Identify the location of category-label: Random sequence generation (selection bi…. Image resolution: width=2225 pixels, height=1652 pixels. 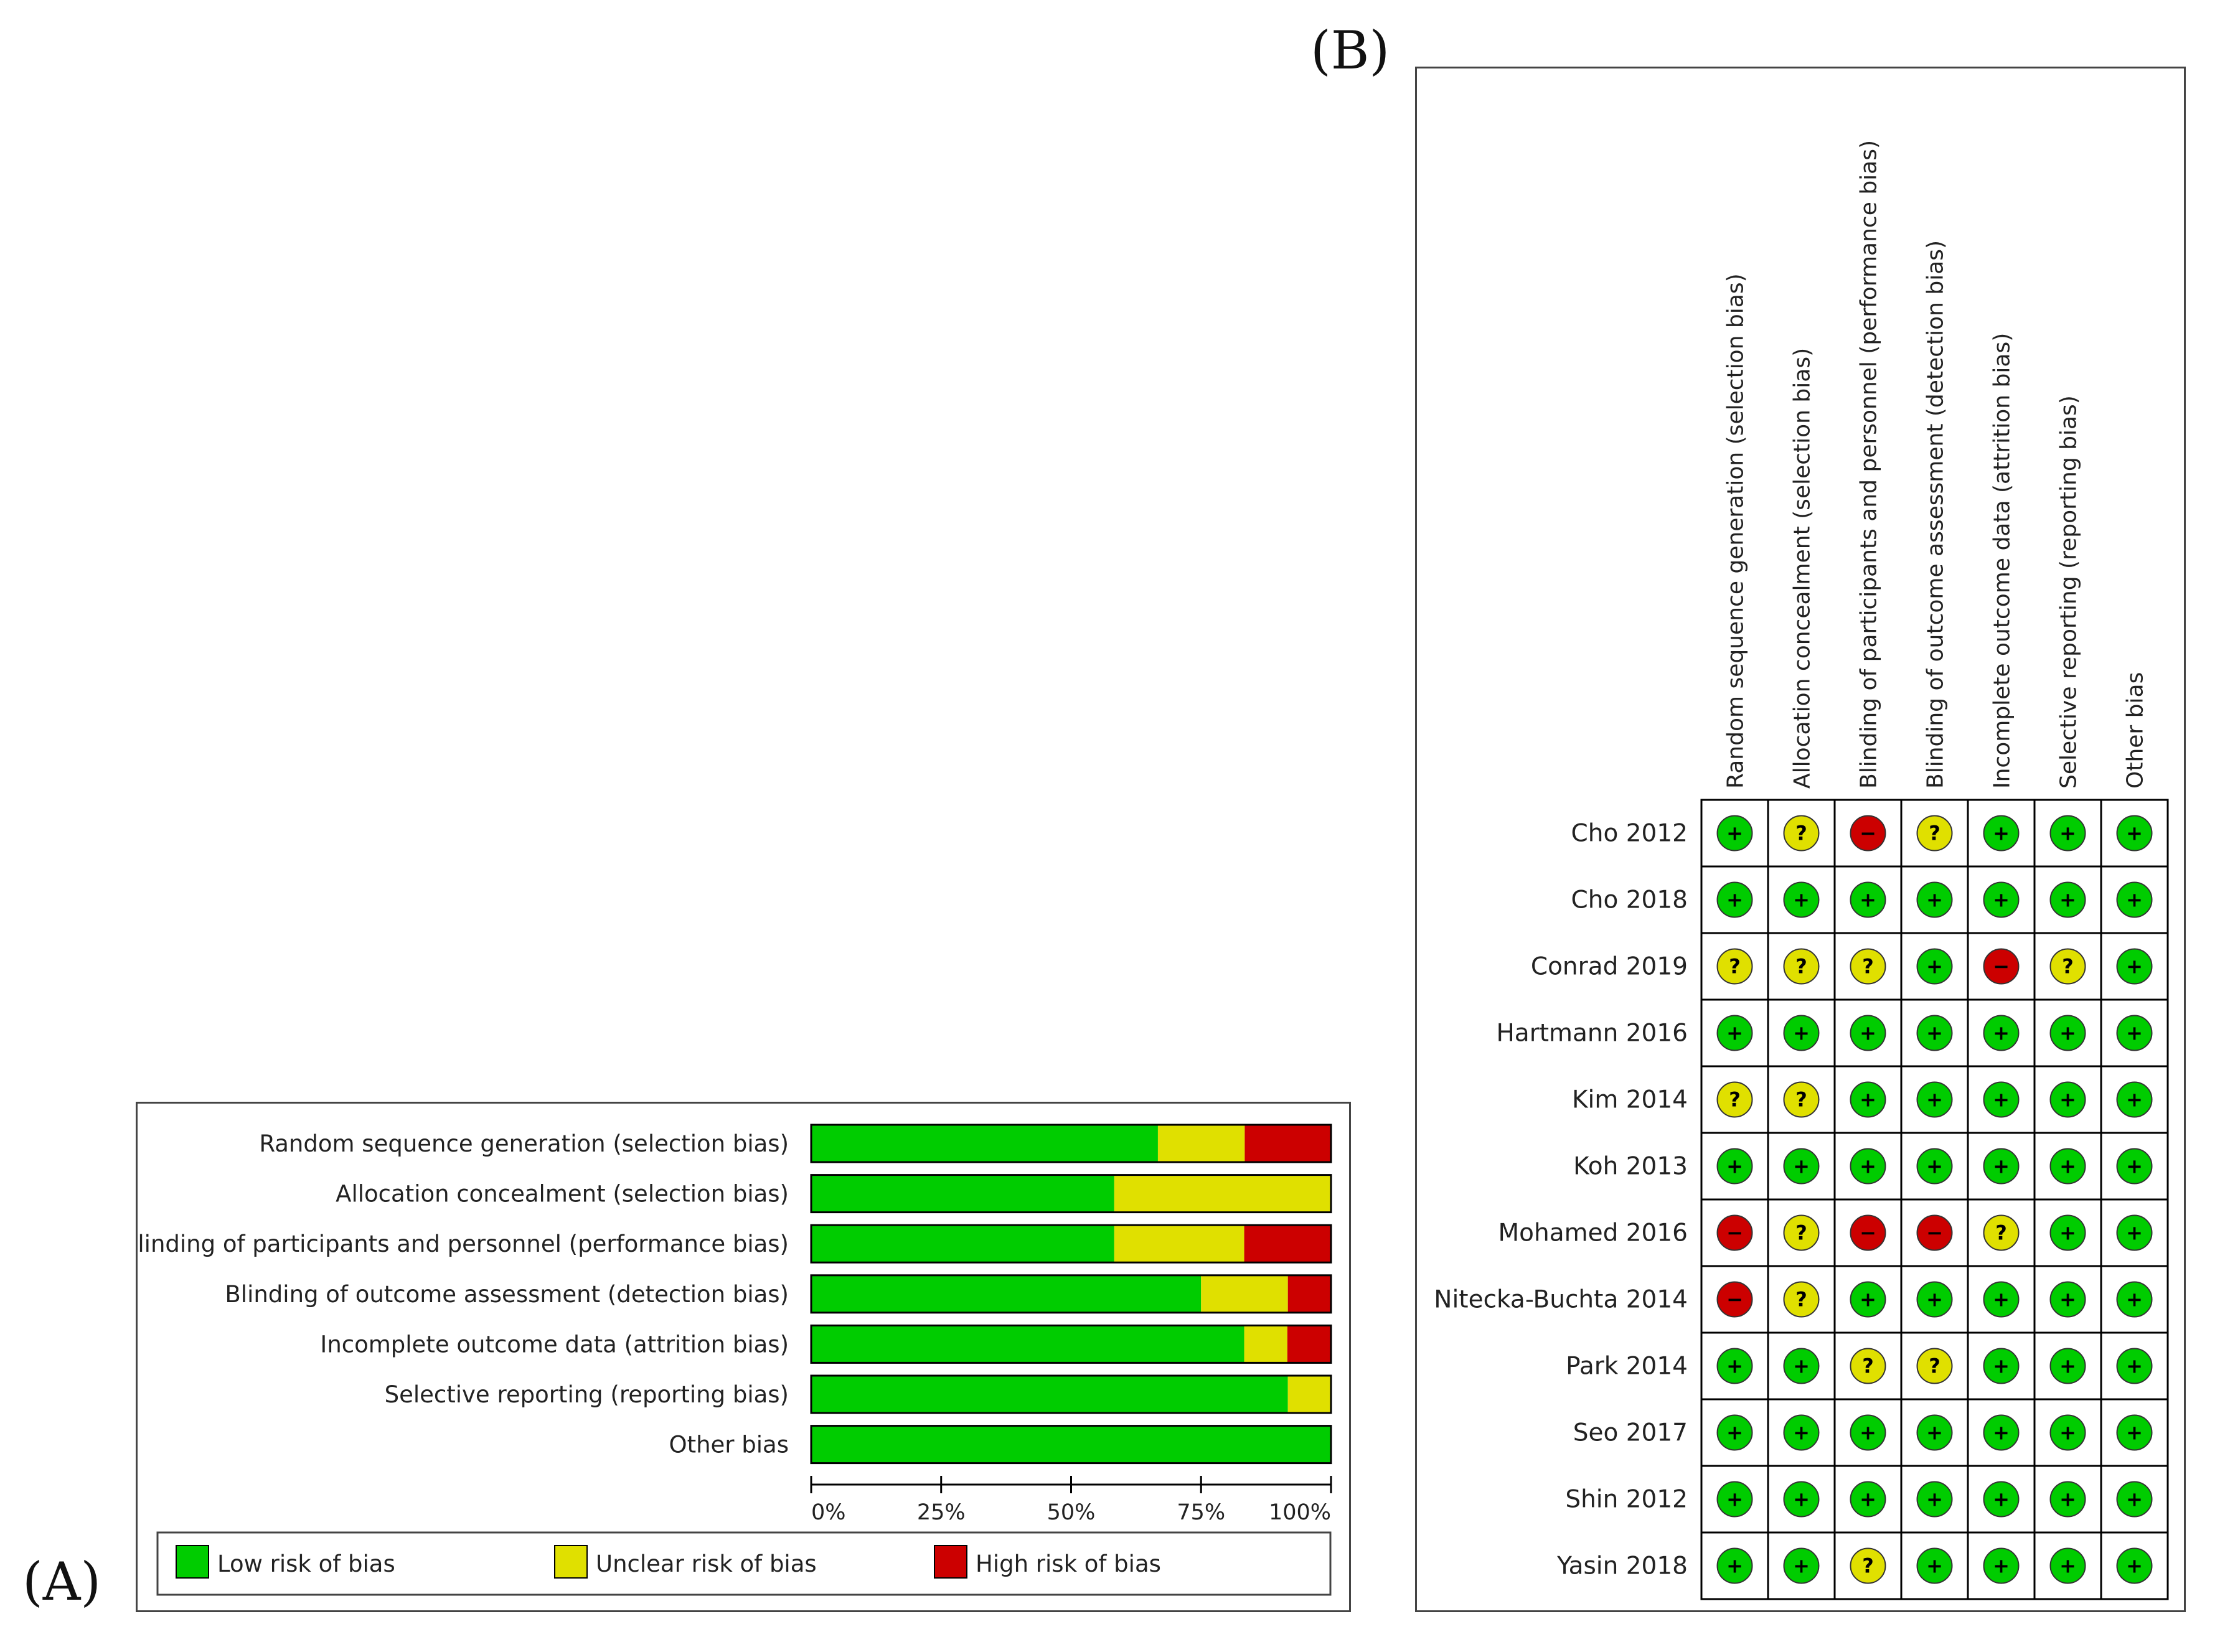
(524, 1143).